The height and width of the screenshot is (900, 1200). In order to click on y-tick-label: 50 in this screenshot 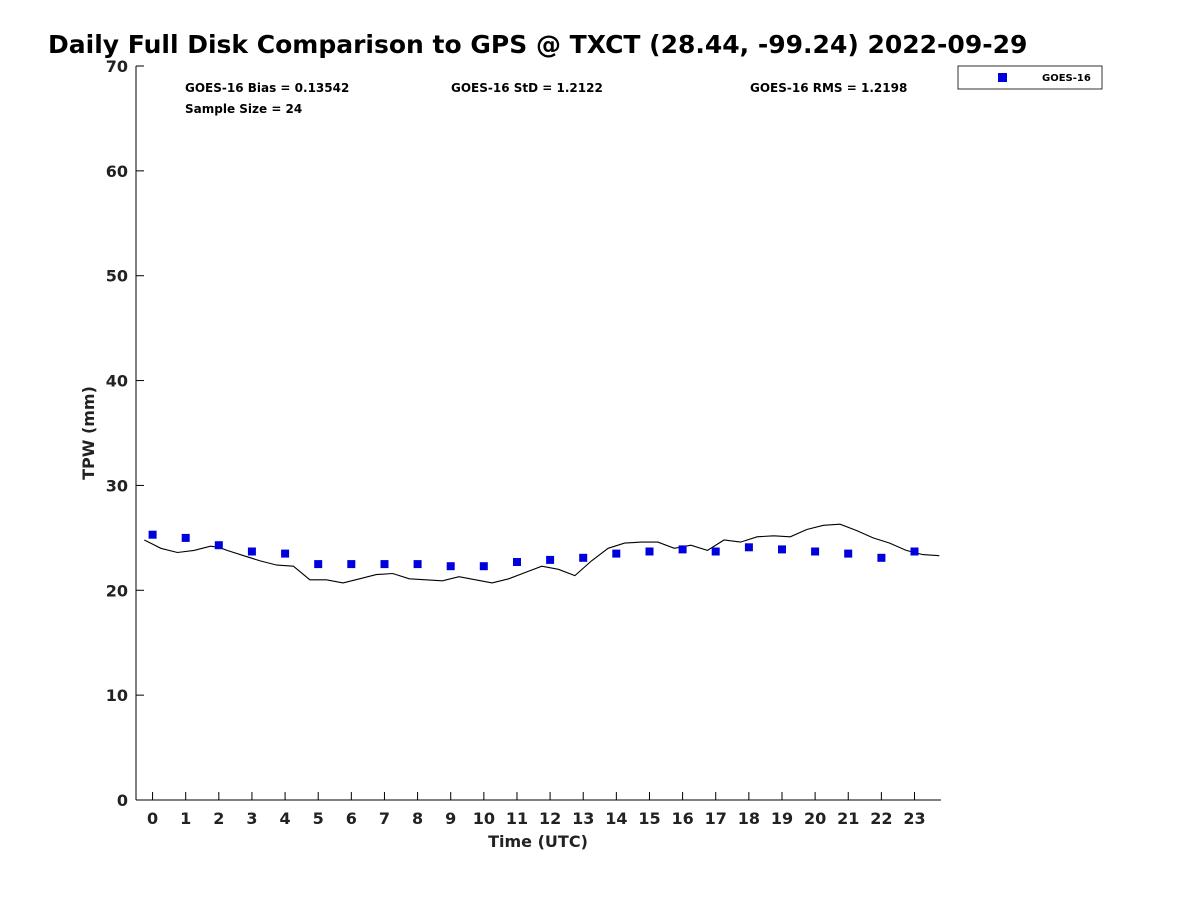, I will do `click(117, 276)`.